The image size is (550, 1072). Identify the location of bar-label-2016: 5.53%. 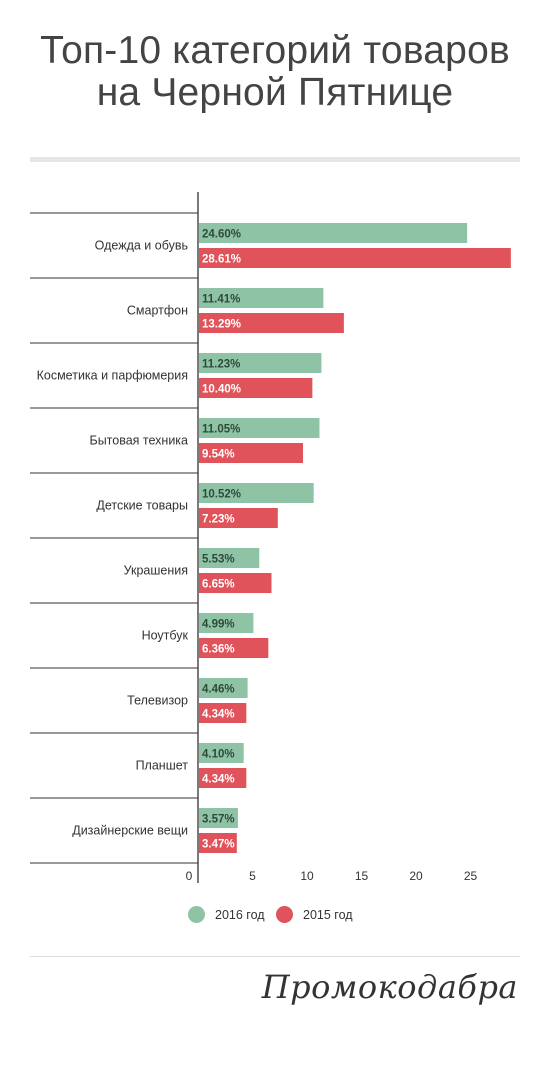
(218, 560).